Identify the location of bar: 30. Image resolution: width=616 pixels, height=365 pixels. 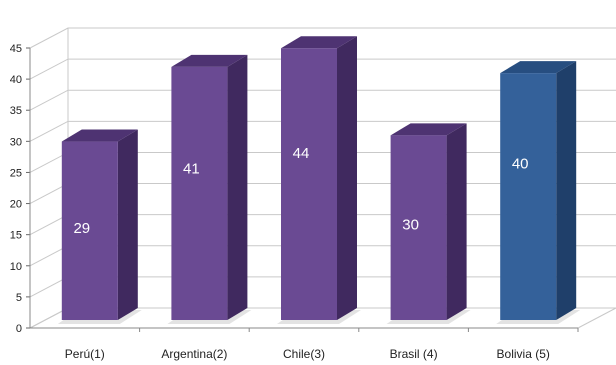
(428, 223).